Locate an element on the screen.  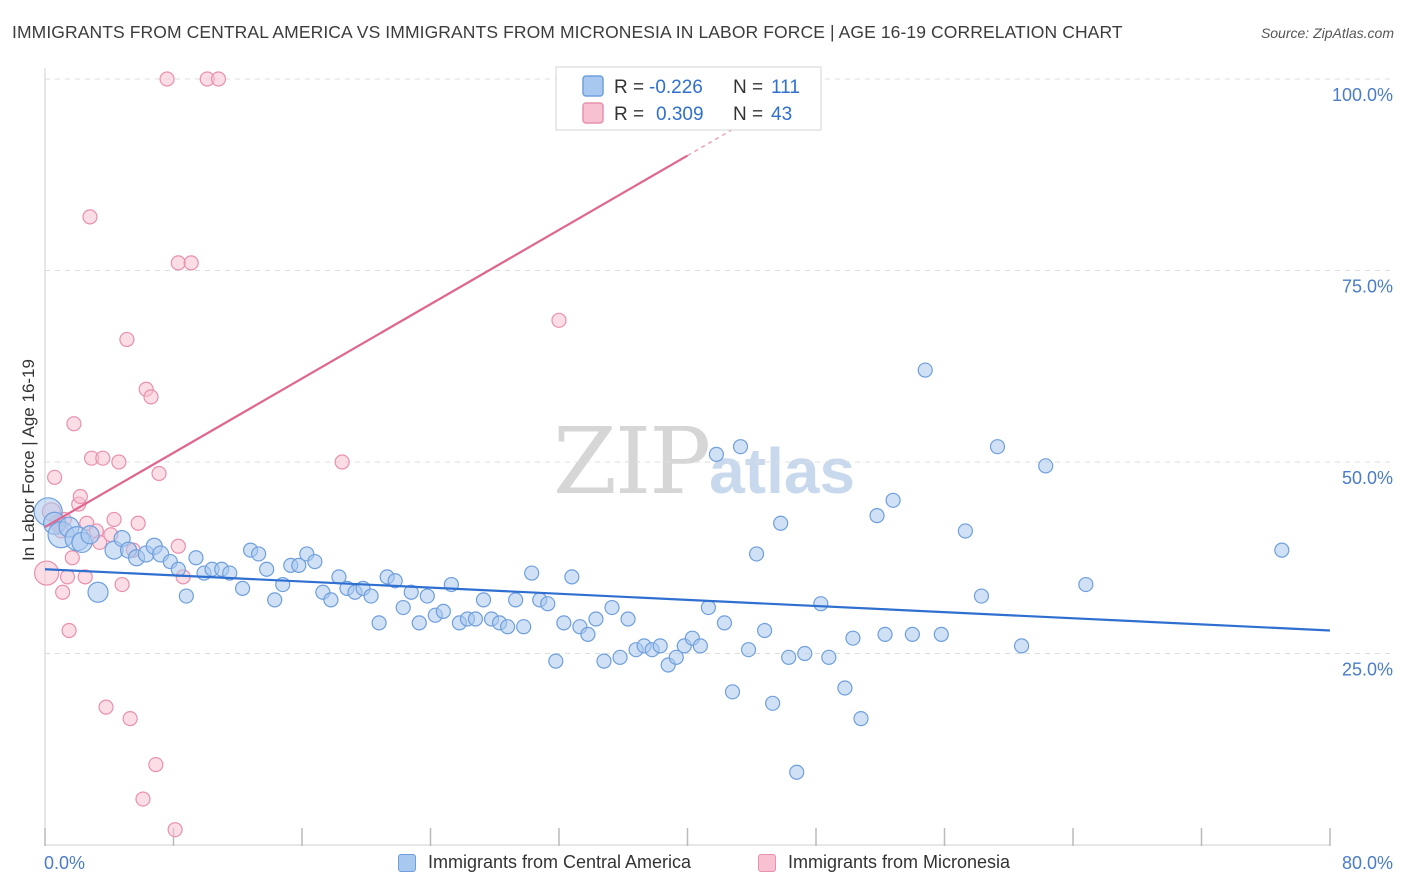
legend-swatch-pink is located at coordinates (593, 113).